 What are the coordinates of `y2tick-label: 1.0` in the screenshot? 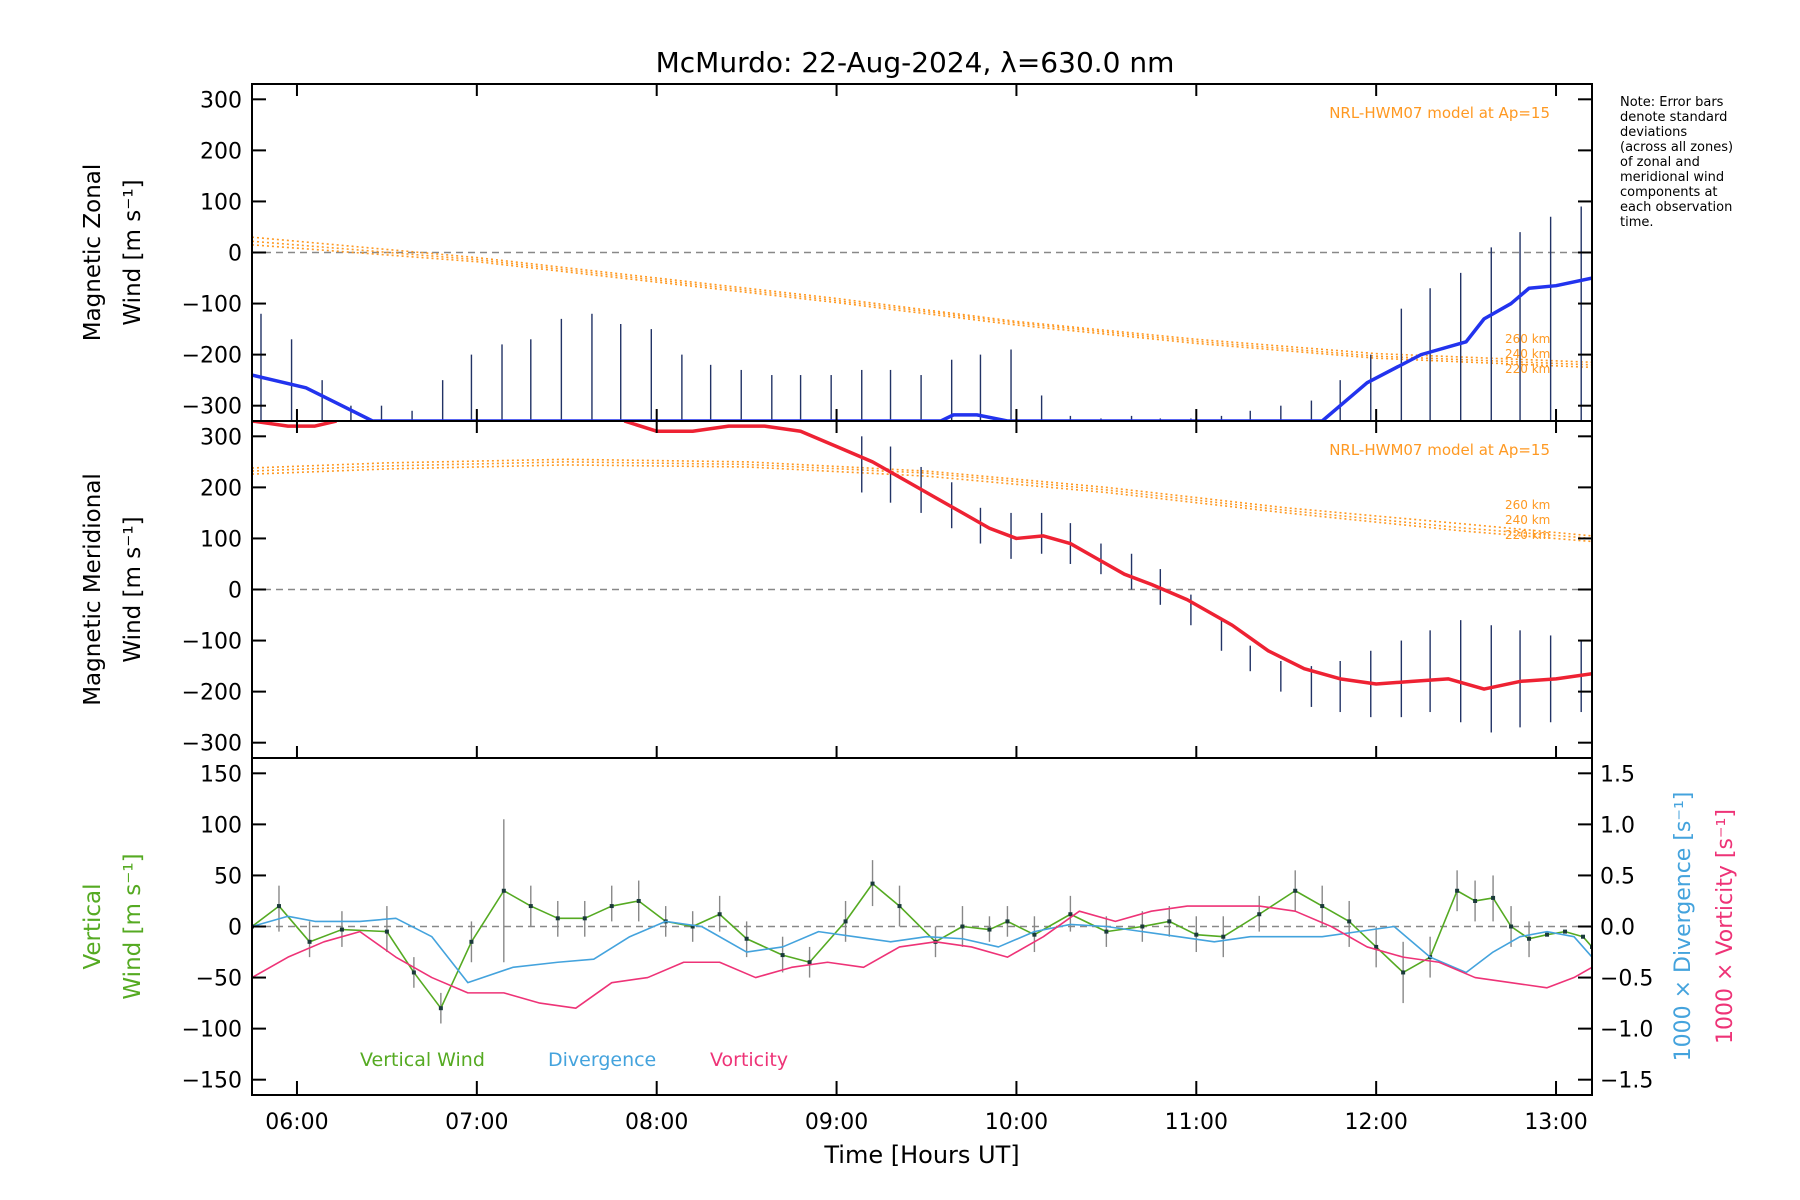 It's located at (1617, 825).